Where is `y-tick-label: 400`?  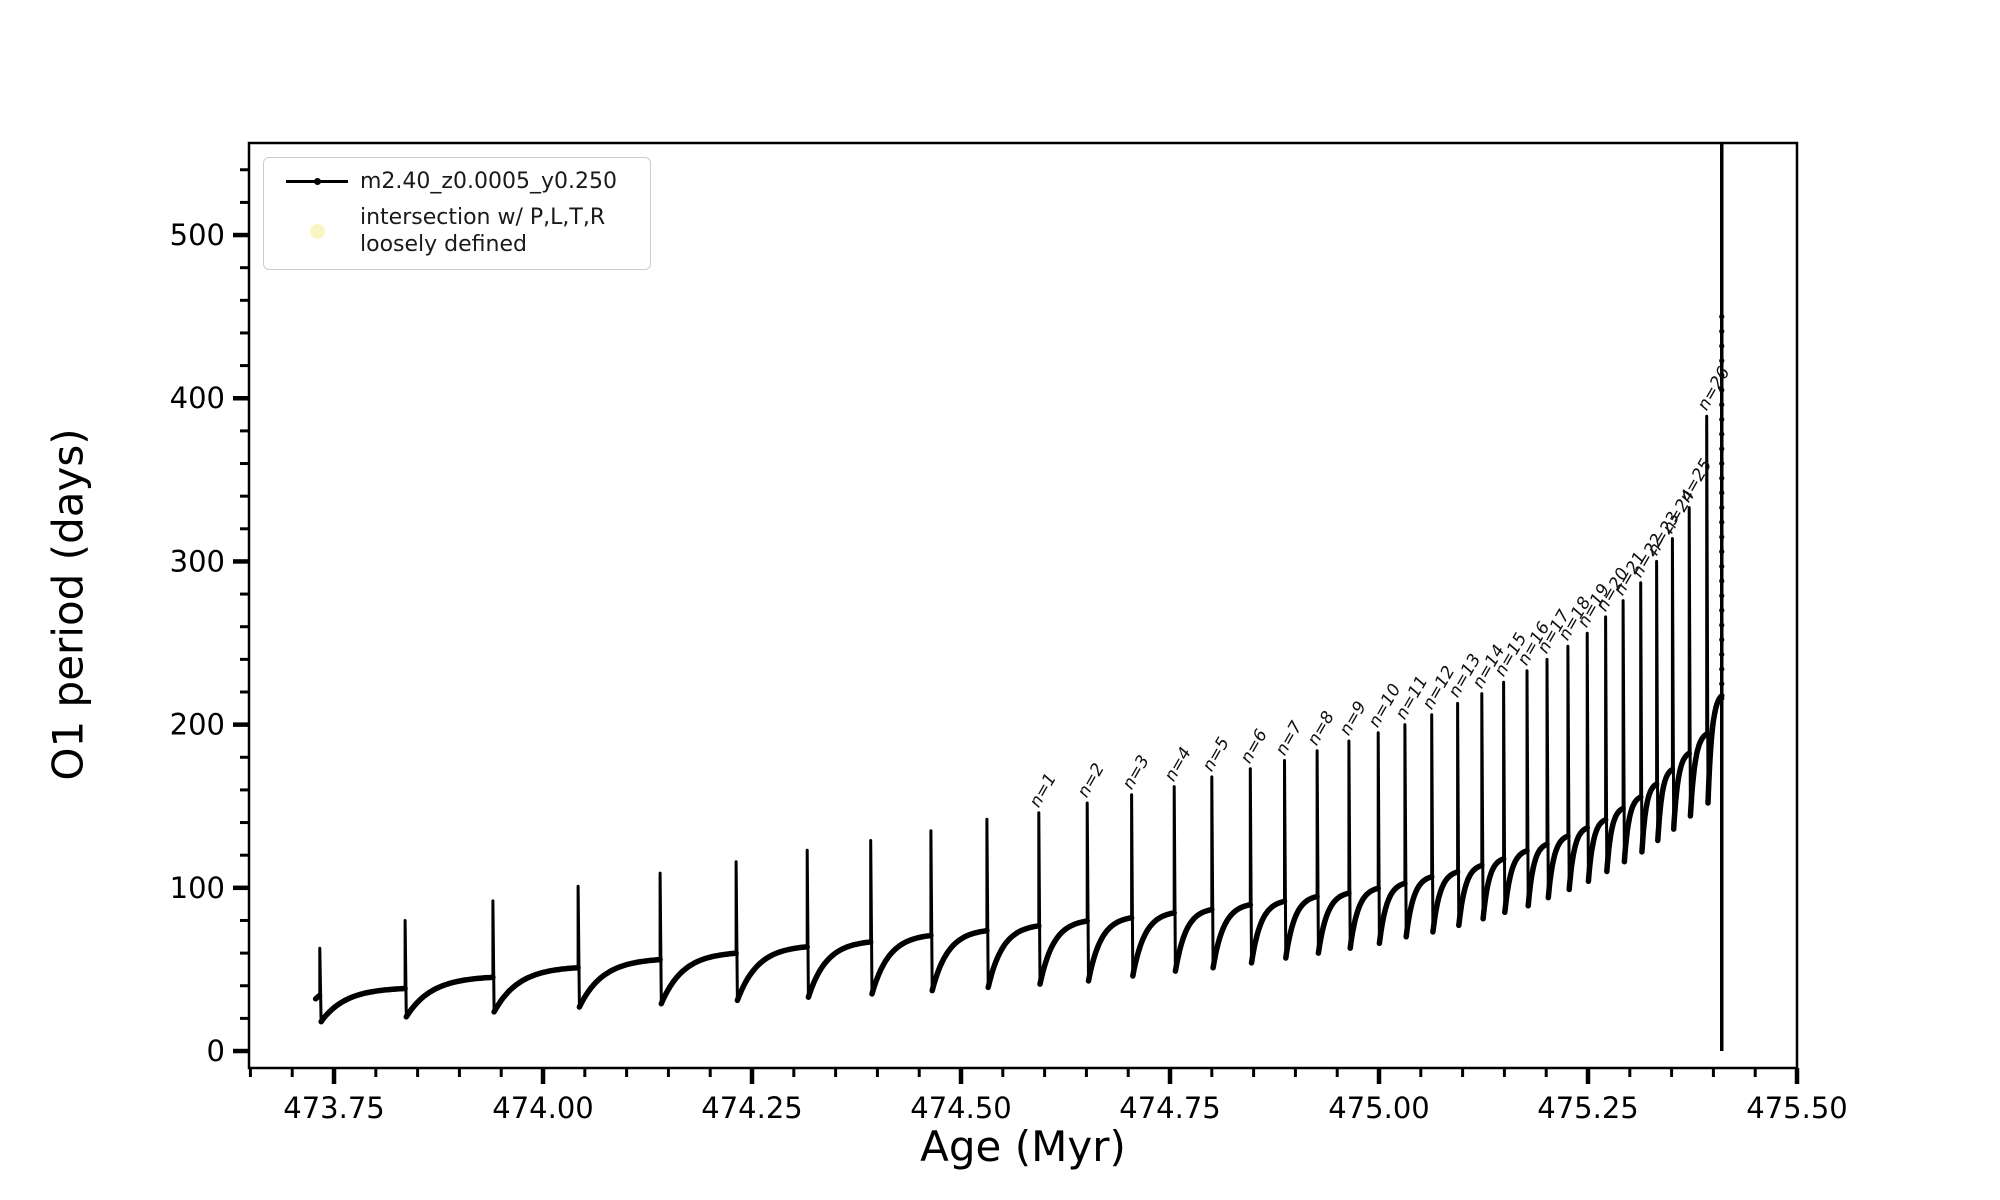 y-tick-label: 400 is located at coordinates (197, 398).